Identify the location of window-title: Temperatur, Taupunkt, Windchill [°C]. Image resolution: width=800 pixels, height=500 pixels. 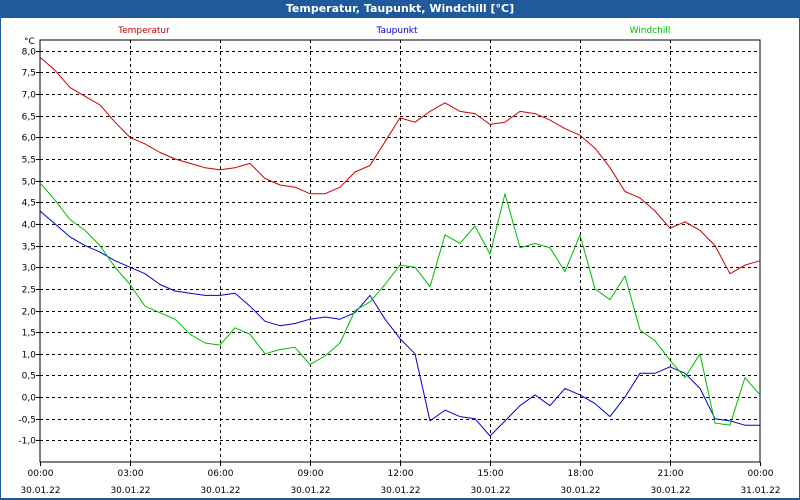
(400, 9).